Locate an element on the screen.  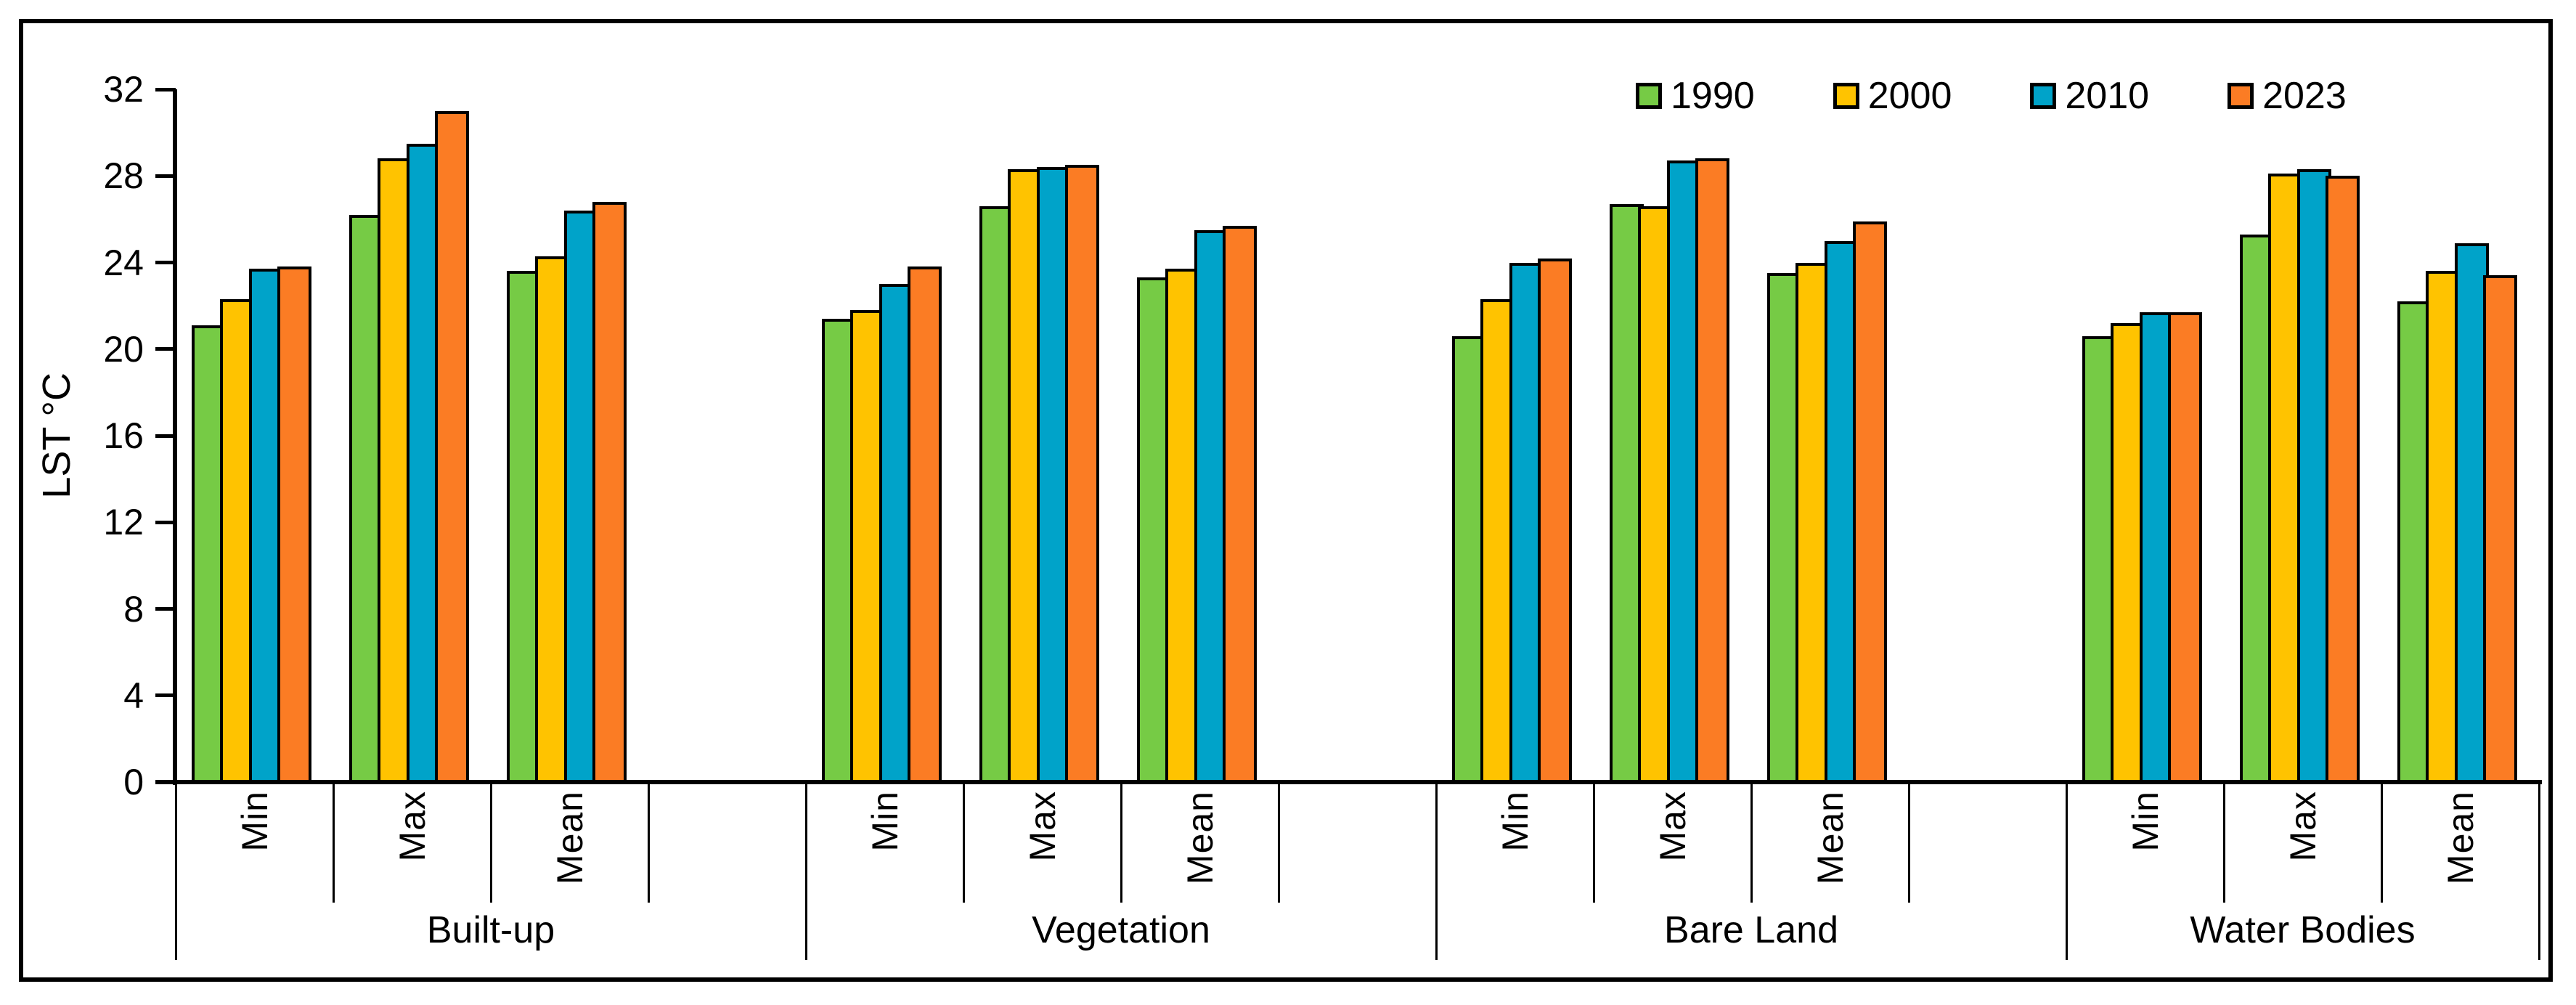
bar-bare-land-max-2023 is located at coordinates (1712, 471).